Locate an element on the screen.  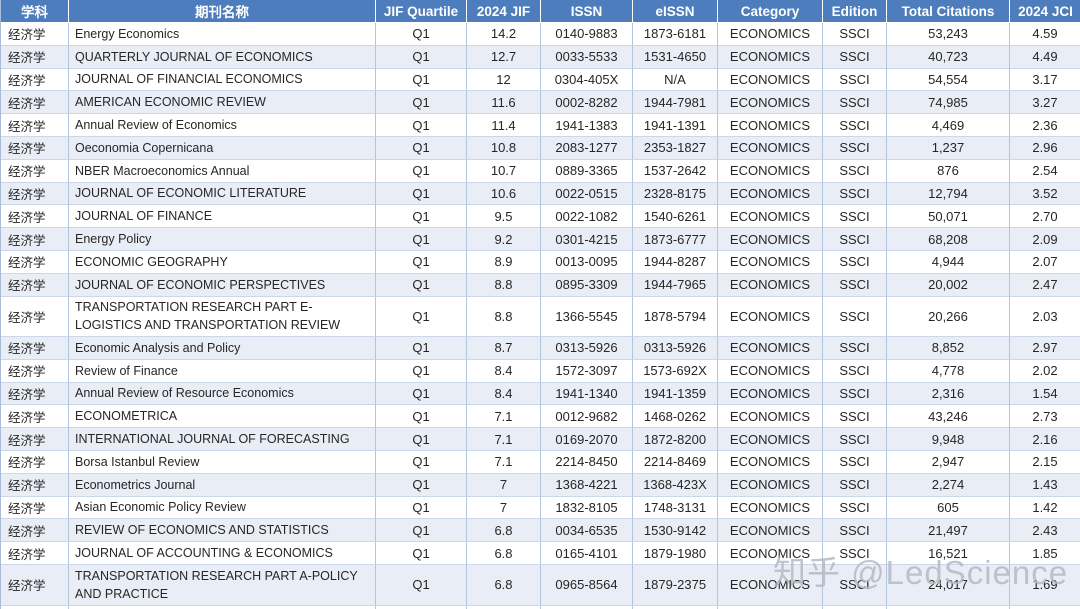
cell-total-citations: 20,002 is located at coordinates (948, 285).